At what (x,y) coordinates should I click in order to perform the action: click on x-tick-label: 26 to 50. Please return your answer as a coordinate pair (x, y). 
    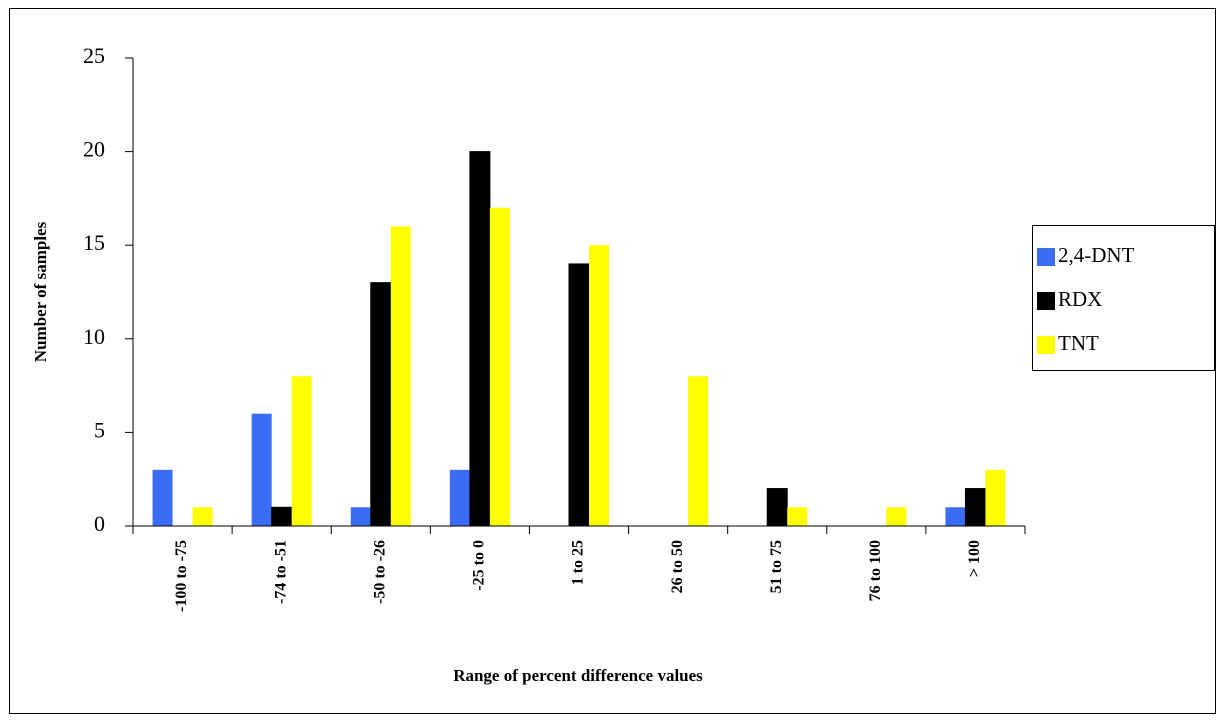
    Looking at the image, I should click on (677, 566).